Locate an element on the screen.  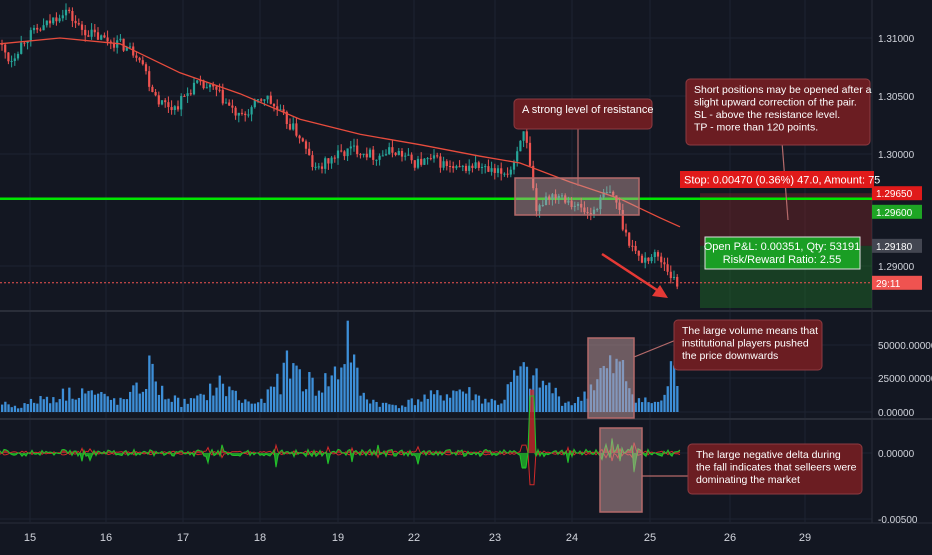
resistance-callout-line: A strong level of resistance is located at coordinates (587, 110).